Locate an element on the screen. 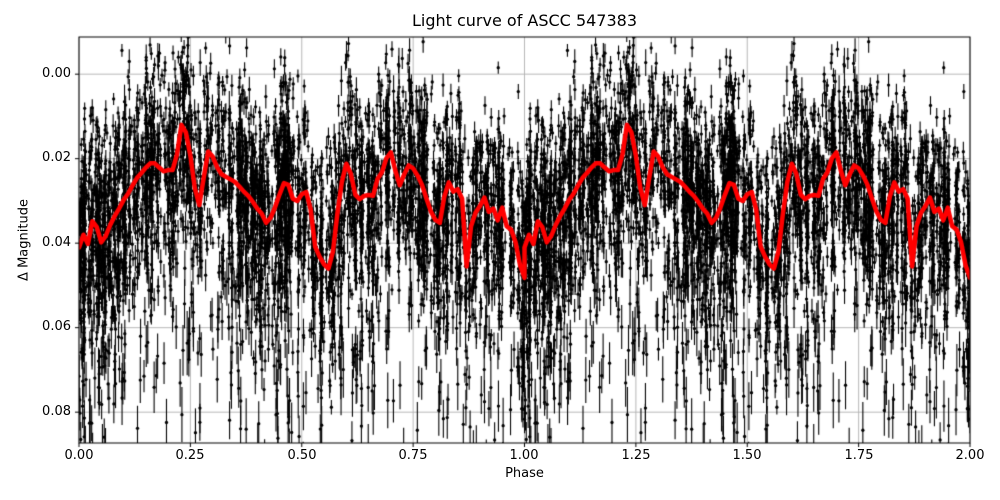  x-tick-label: 1.50 is located at coordinates (747, 455).